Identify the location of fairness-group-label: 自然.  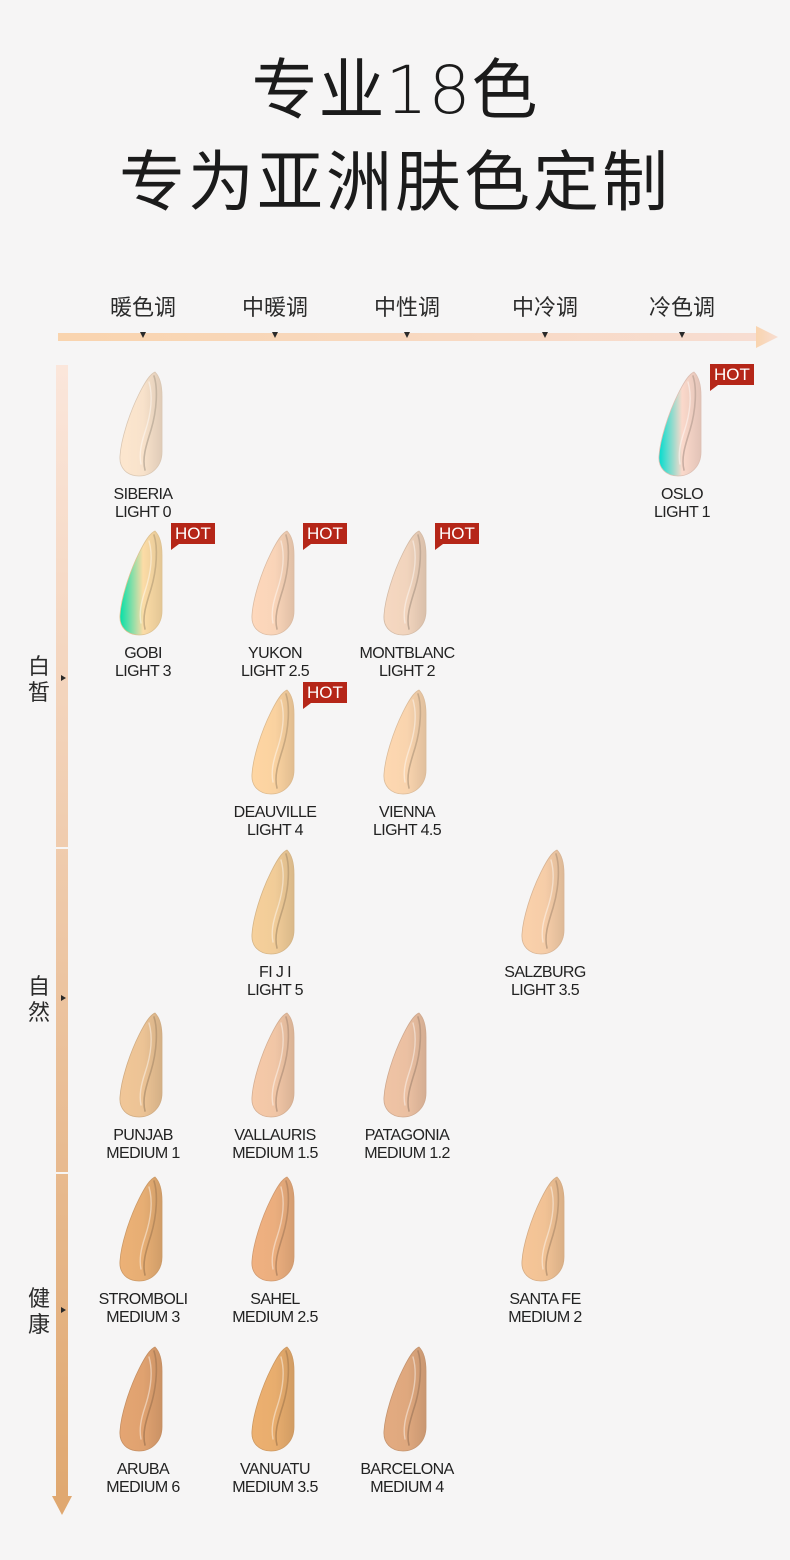
(38, 1000).